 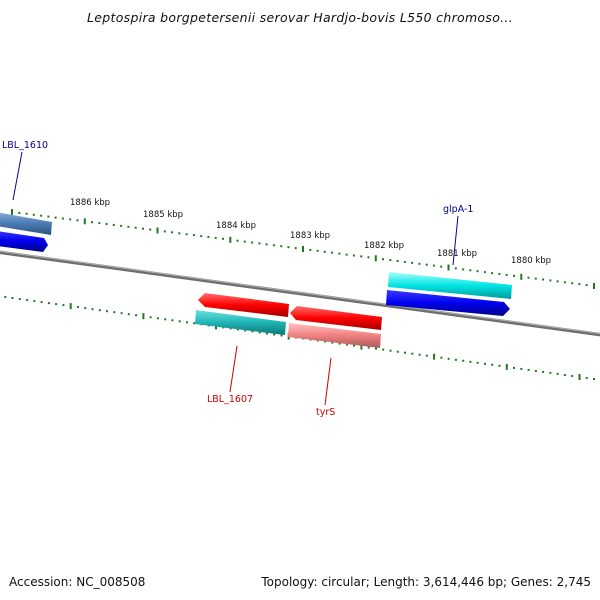 What do you see at coordinates (384, 246) in the screenshot?
I see `tick-label-1882: 1882 kbp` at bounding box center [384, 246].